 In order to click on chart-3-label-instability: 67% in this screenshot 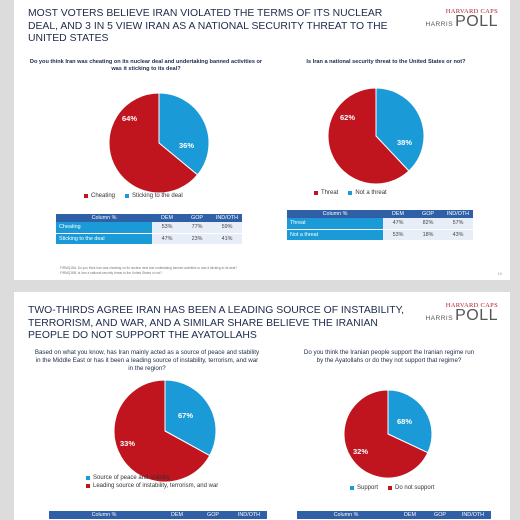, I will do `click(186, 415)`.